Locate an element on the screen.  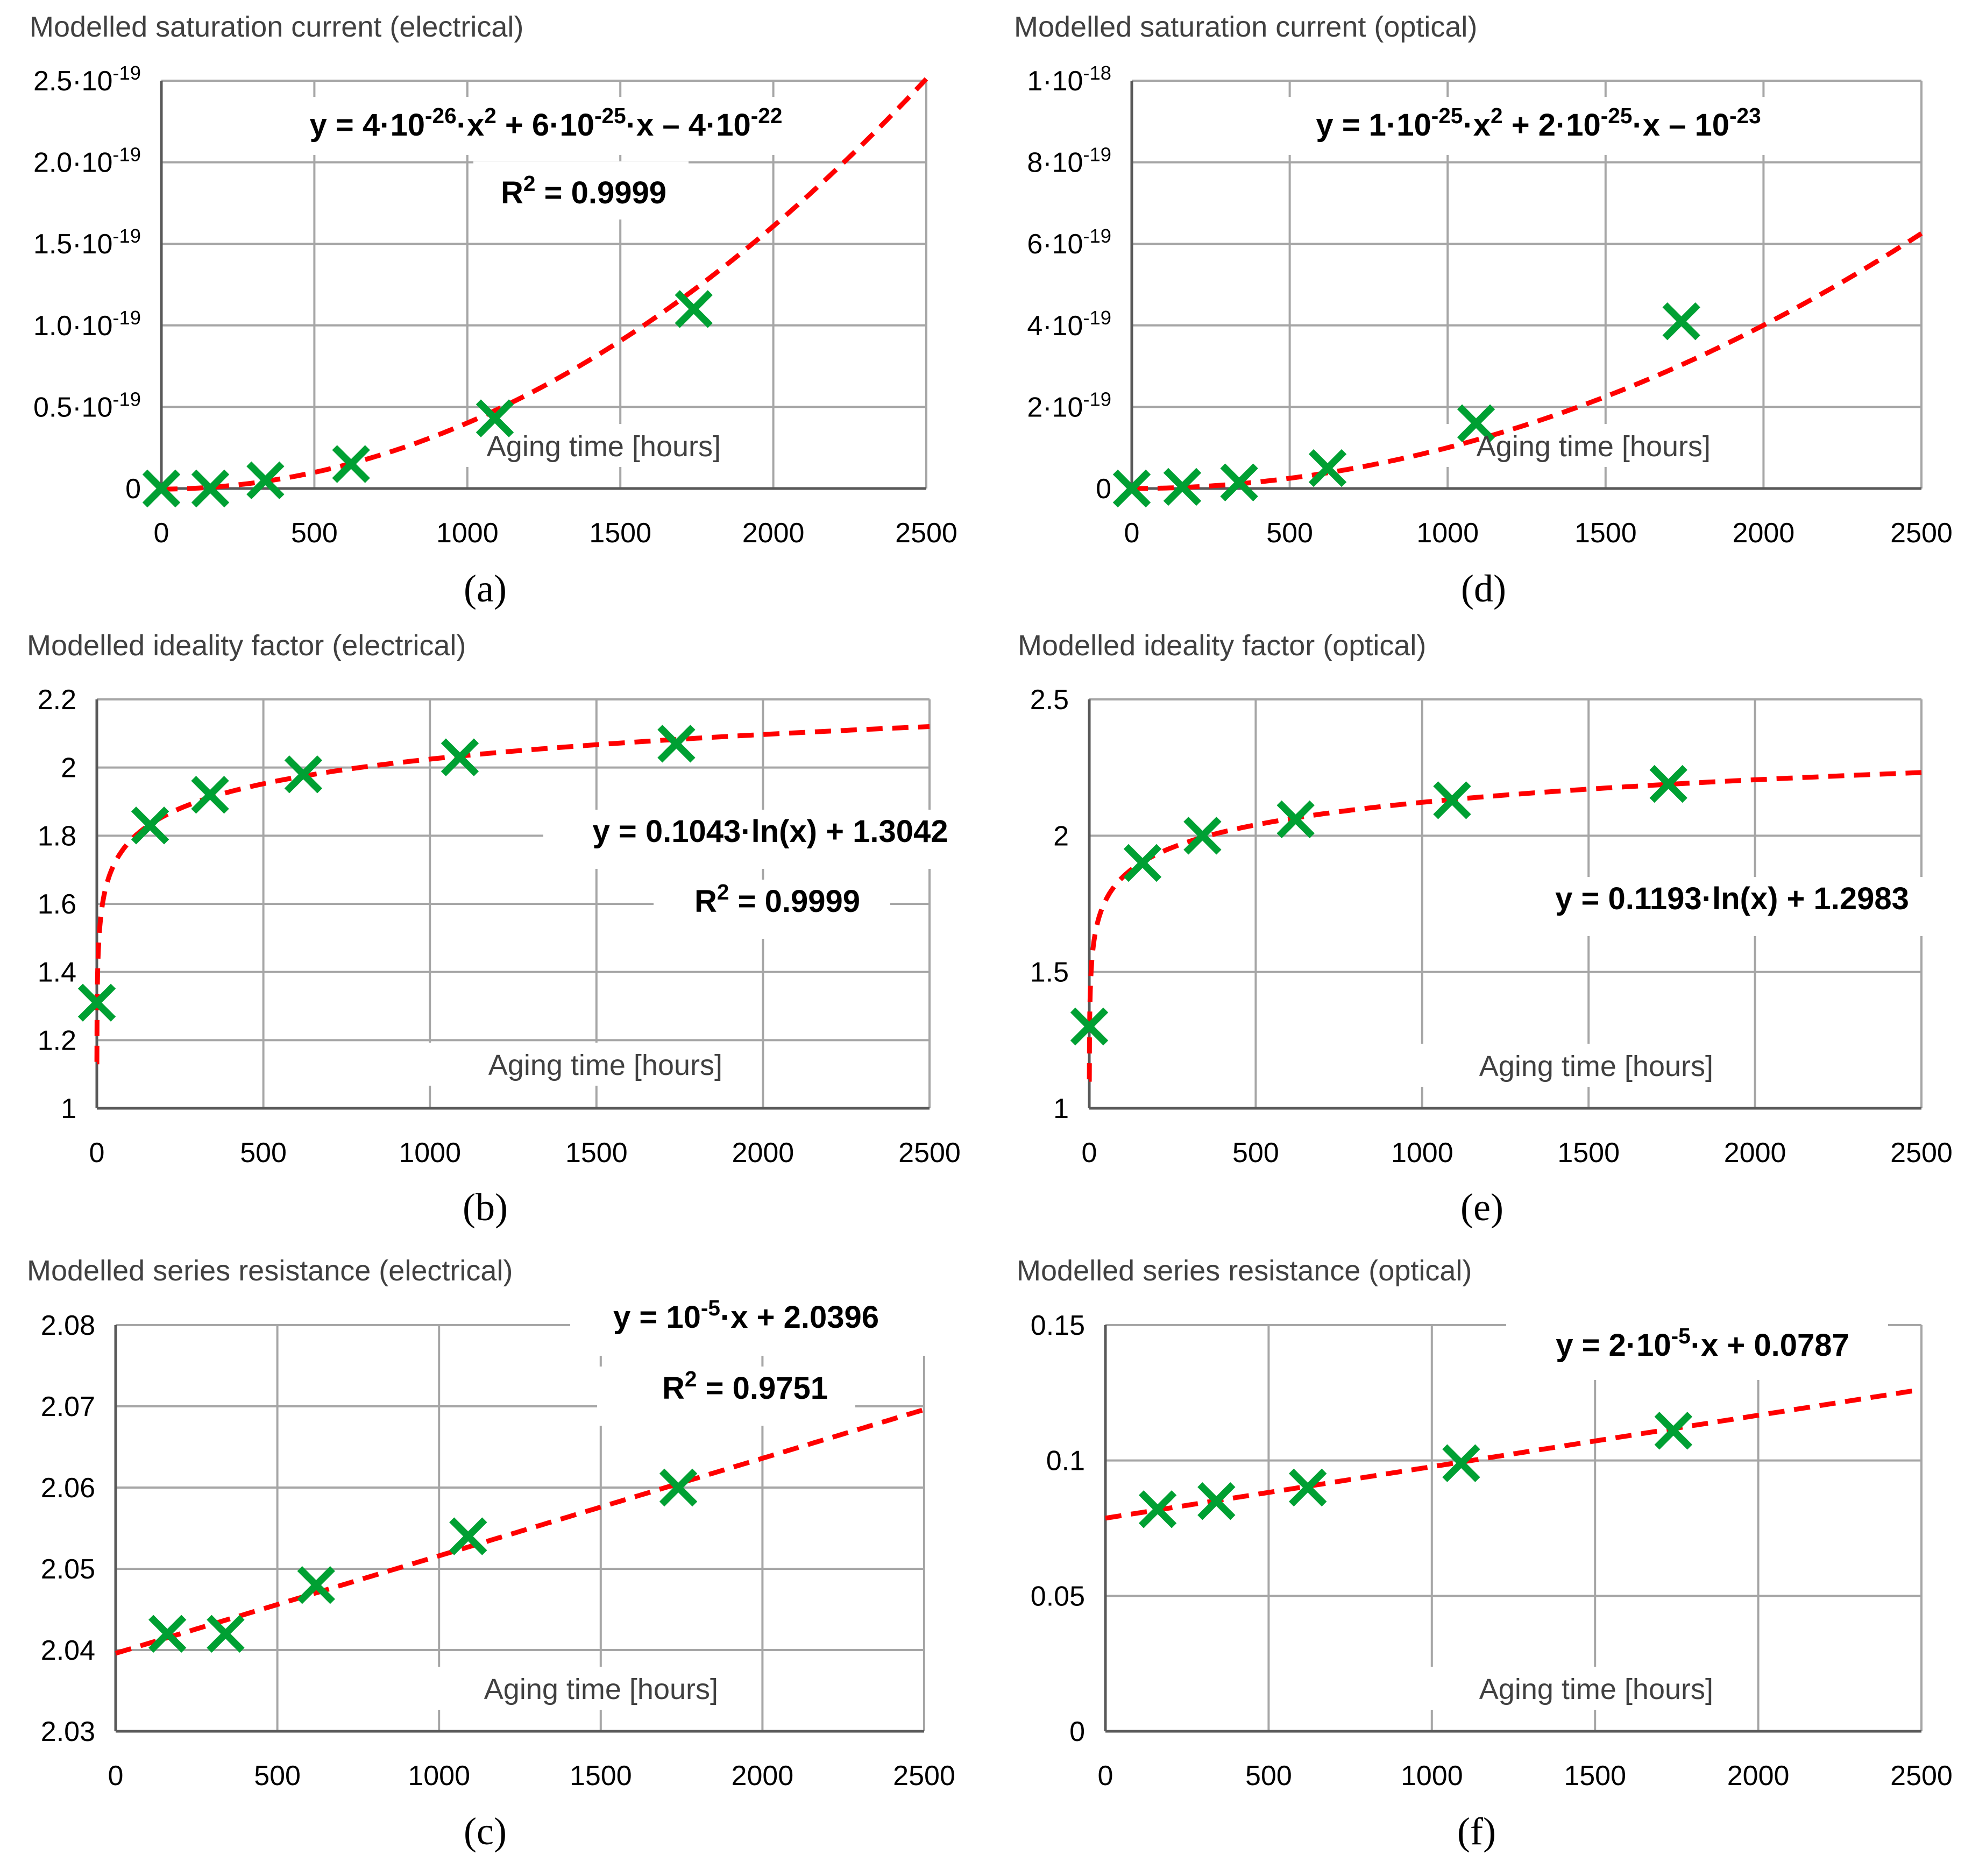
equation-part: + 6·10 is located at coordinates (545, 125).